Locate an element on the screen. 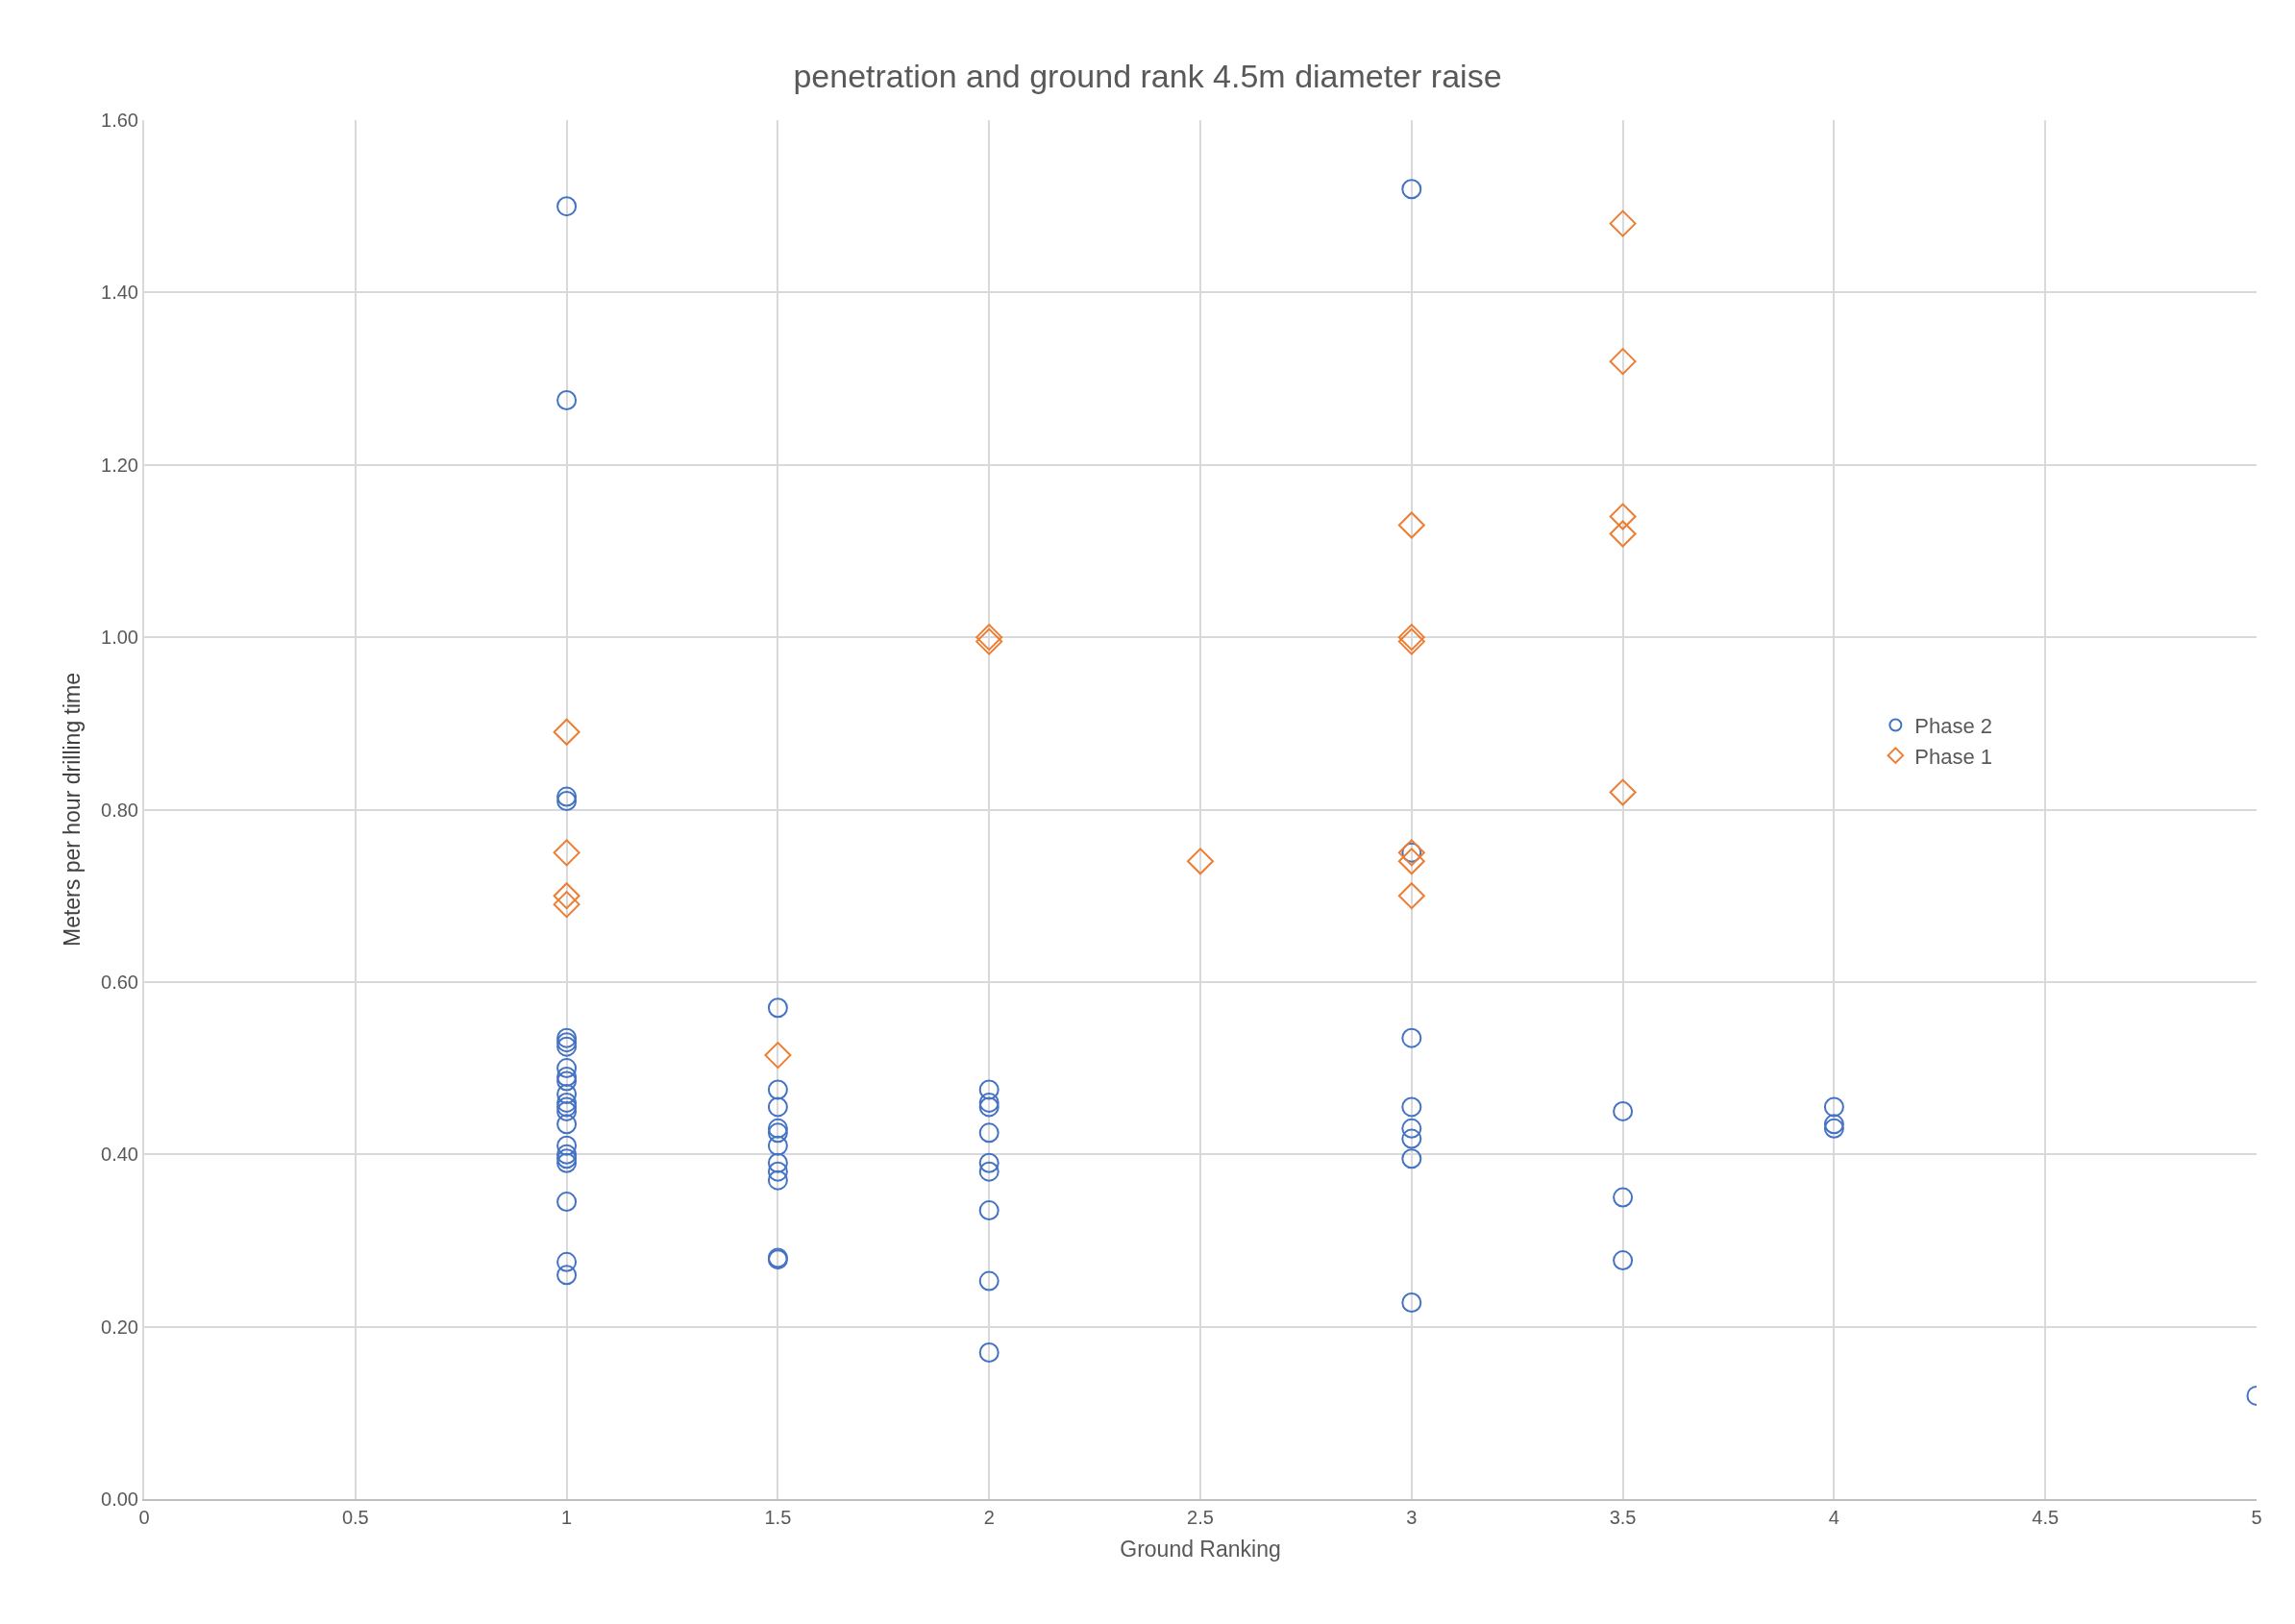 Image resolution: width=2295 pixels, height=1624 pixels. x-tick-label: 1.5 is located at coordinates (778, 1517).